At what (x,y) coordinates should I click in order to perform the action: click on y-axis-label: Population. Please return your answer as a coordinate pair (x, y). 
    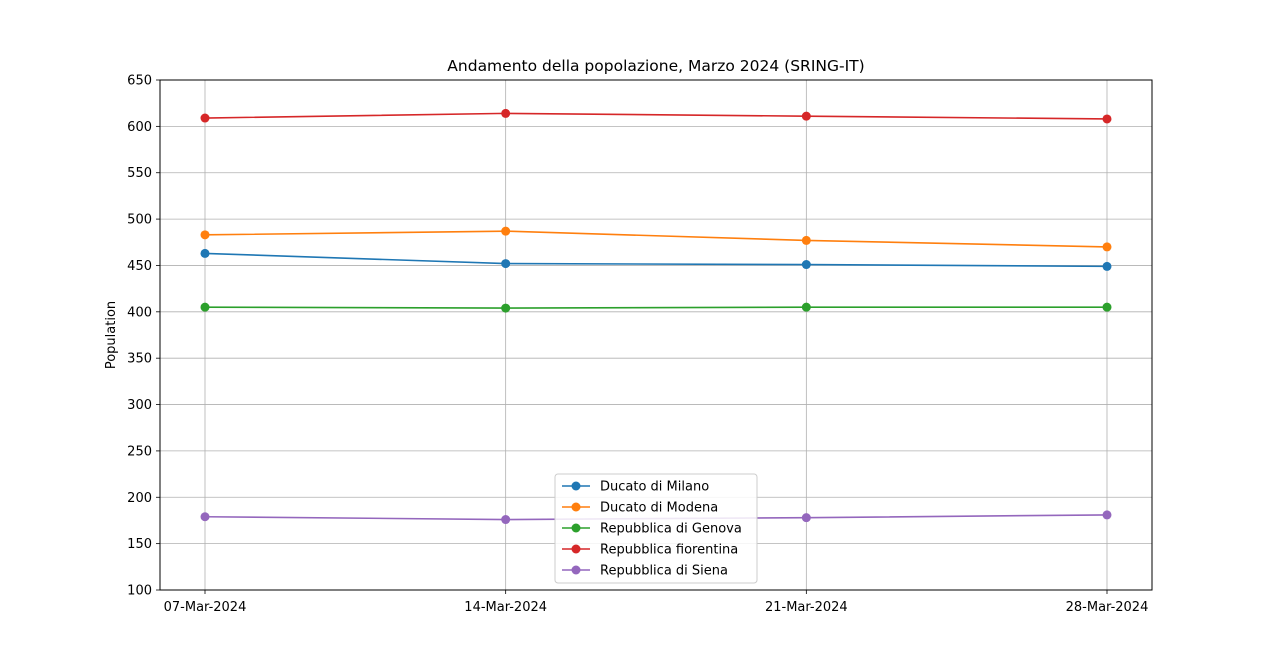
    Looking at the image, I should click on (111, 335).